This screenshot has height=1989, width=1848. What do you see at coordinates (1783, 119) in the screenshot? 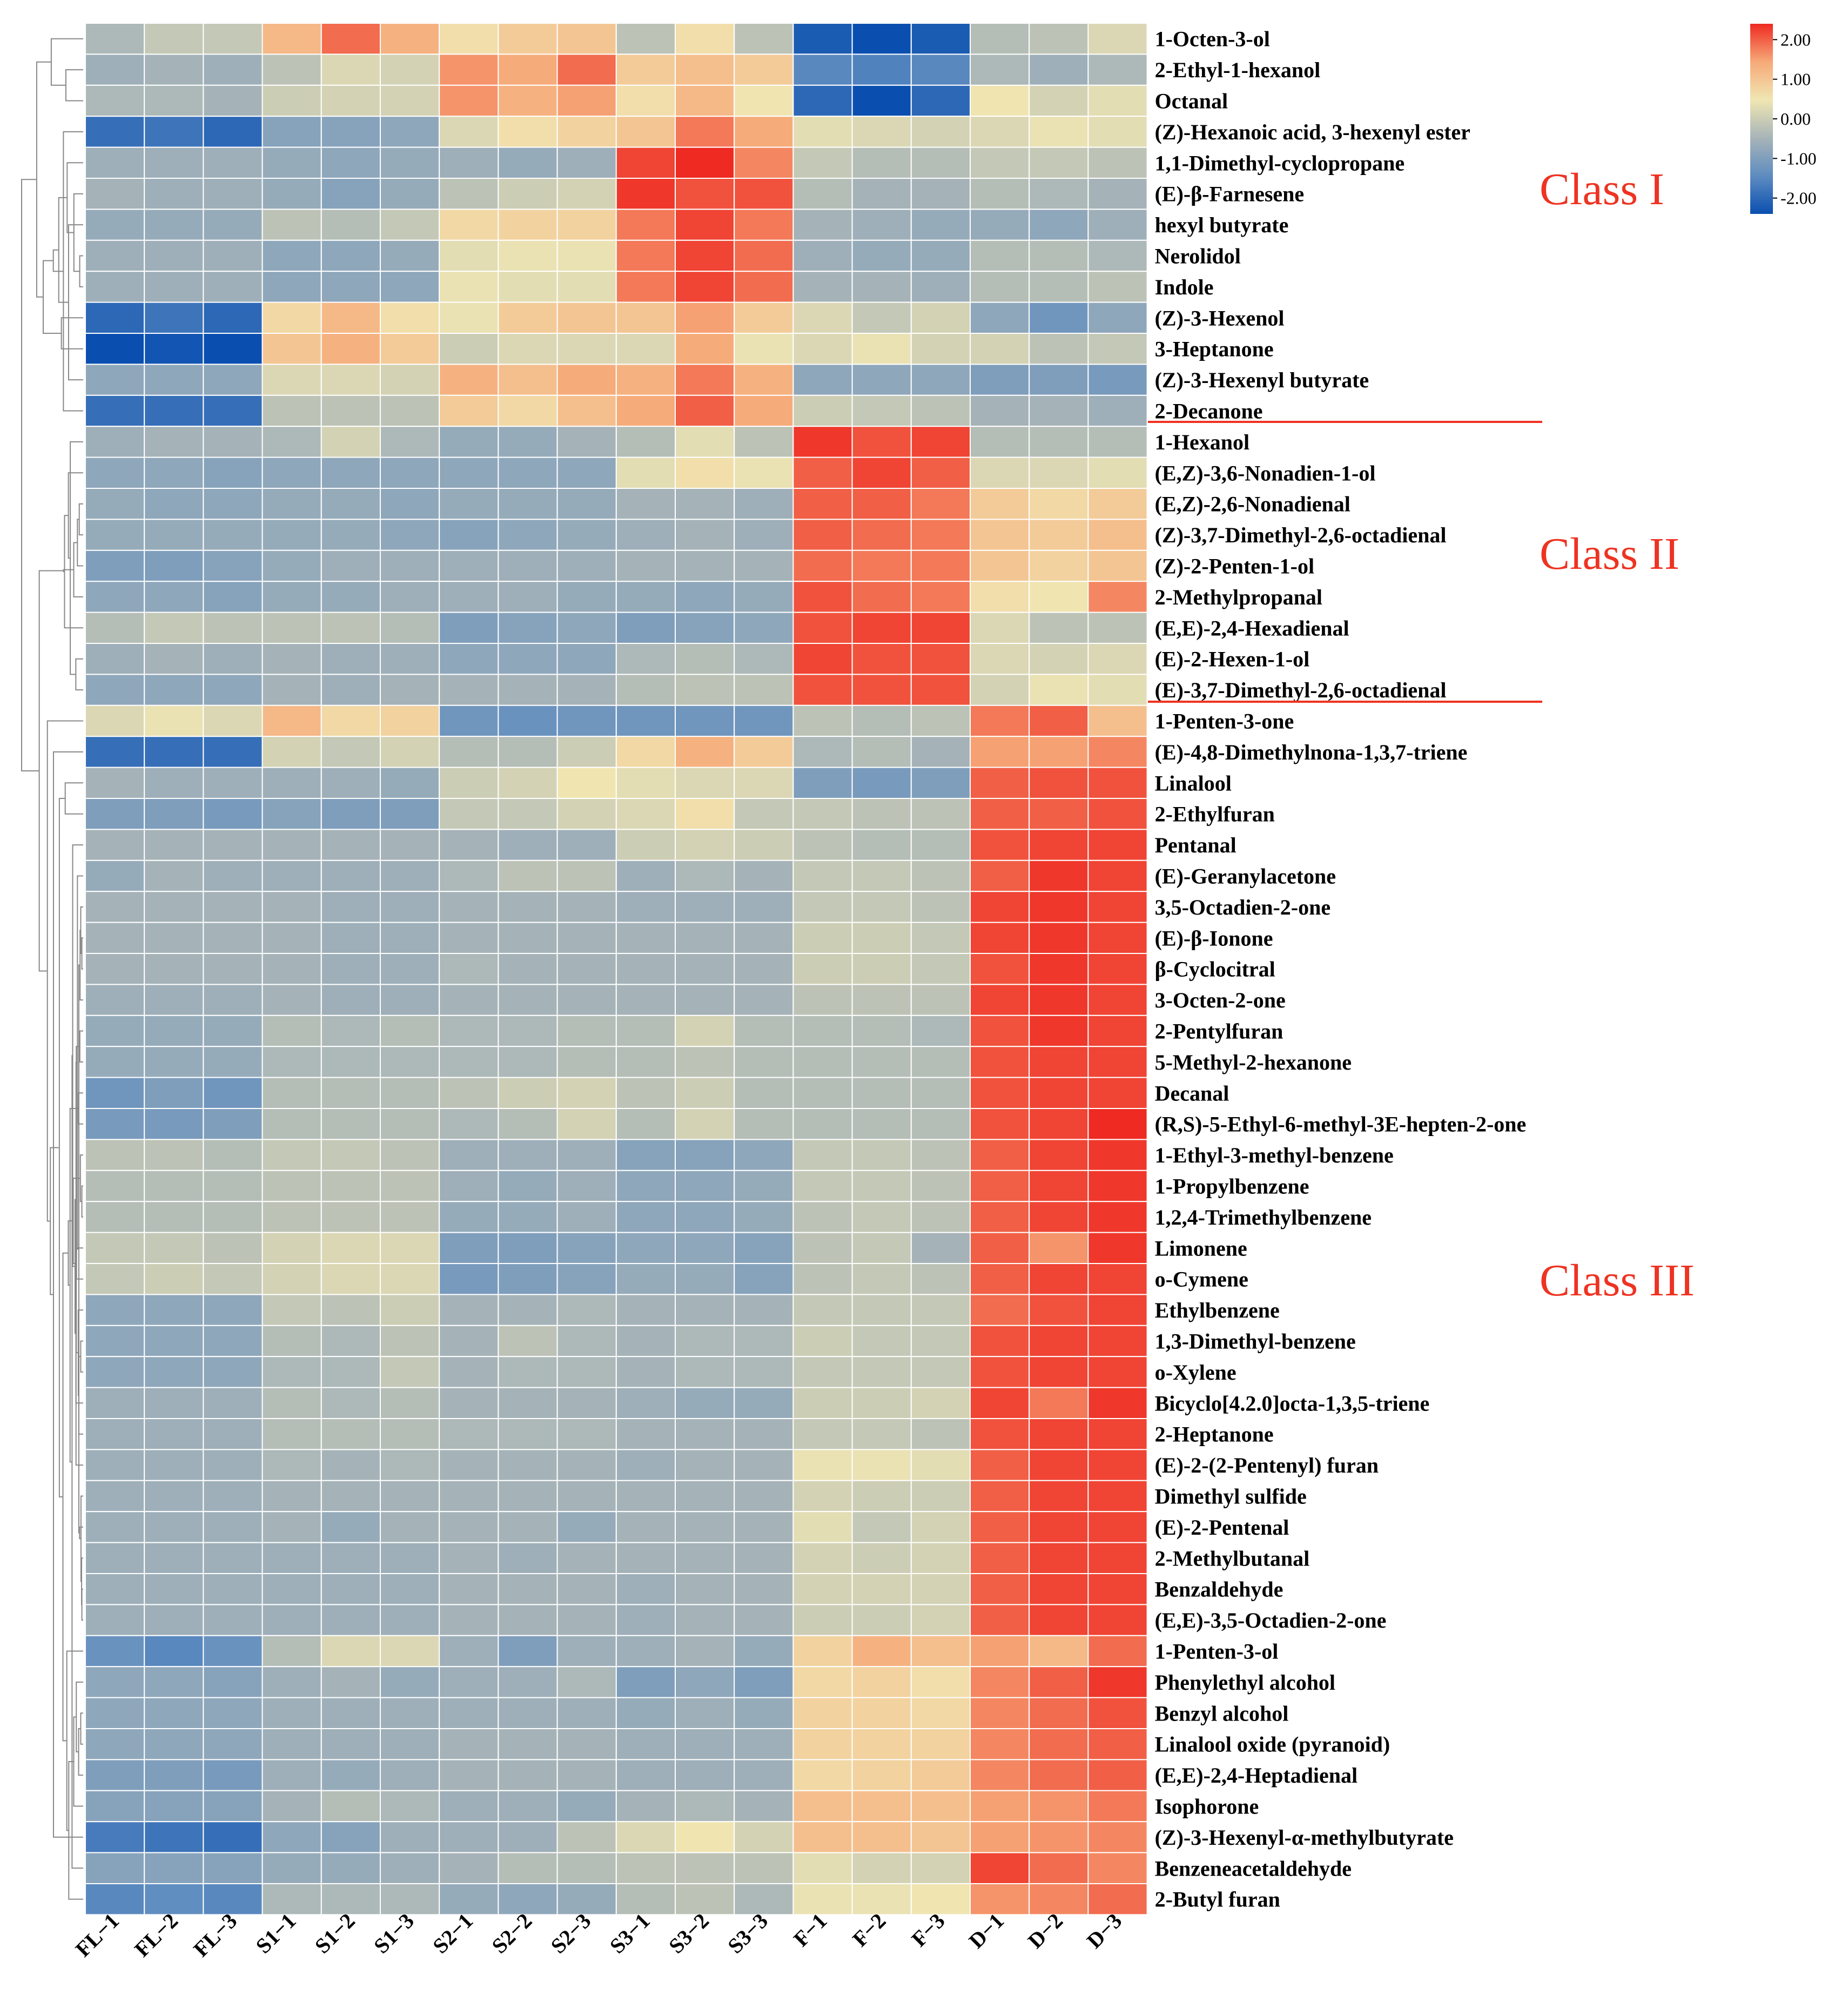
I see `colorbar: 2.00 1.00 0.00 -1.00 -2.00` at bounding box center [1783, 119].